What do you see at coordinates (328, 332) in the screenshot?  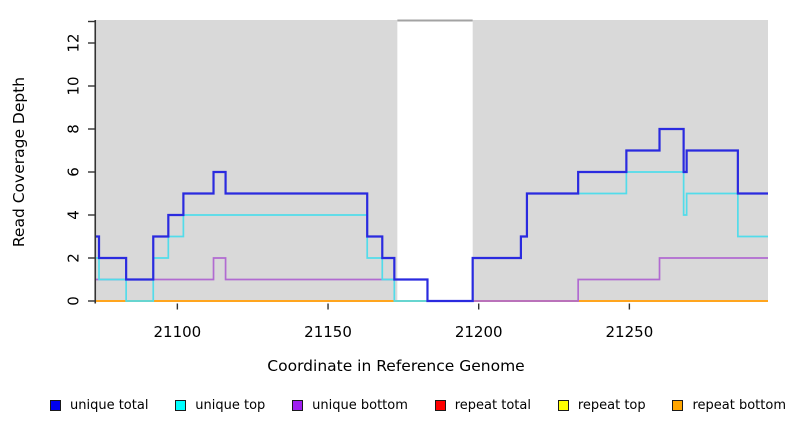 I see `x-tick-label: 21150` at bounding box center [328, 332].